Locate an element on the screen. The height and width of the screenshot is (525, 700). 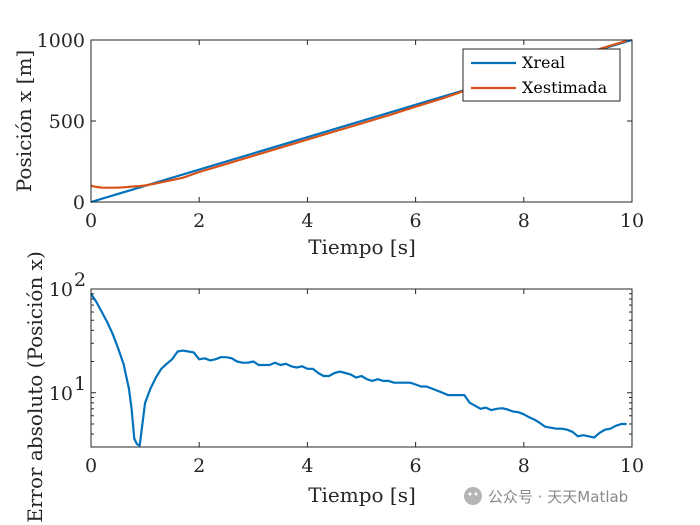
bottom-y-tick-exponent: 2 is located at coordinates (80, 280).